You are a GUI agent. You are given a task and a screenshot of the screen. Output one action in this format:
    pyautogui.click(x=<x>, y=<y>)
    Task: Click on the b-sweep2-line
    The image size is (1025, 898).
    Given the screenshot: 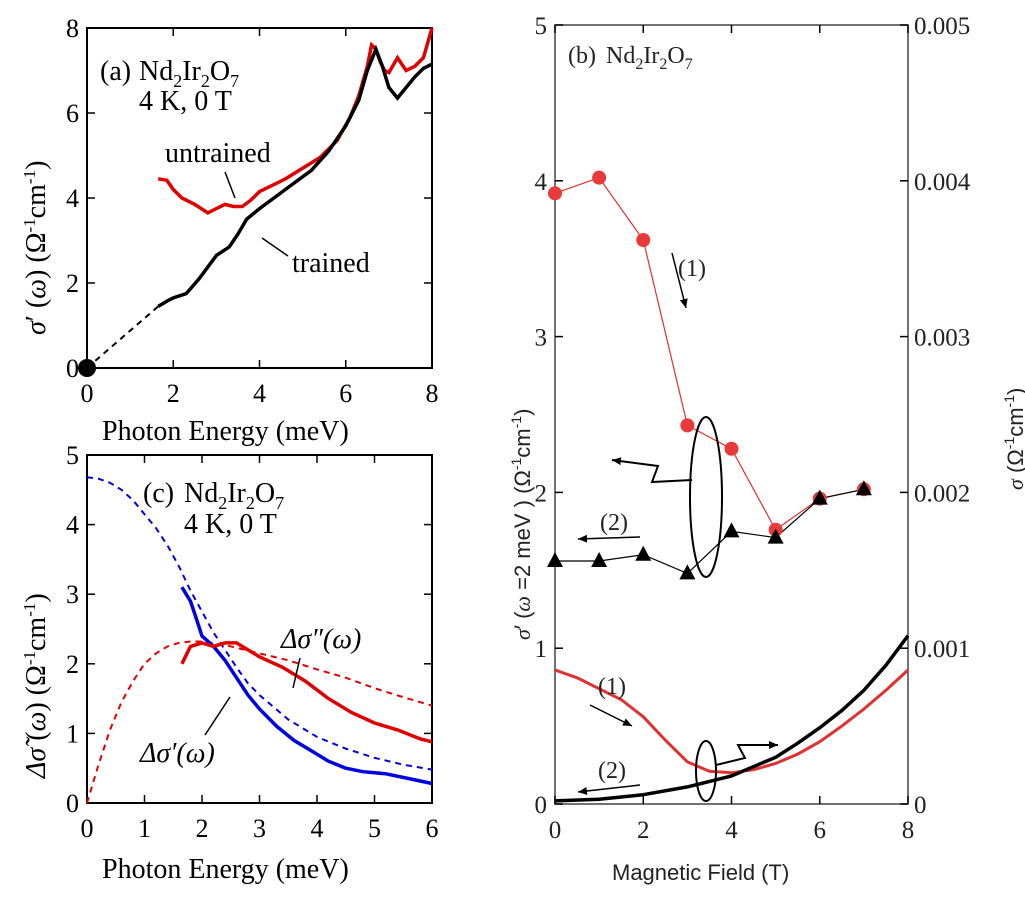 What is the action you would take?
    pyautogui.click(x=710, y=531)
    